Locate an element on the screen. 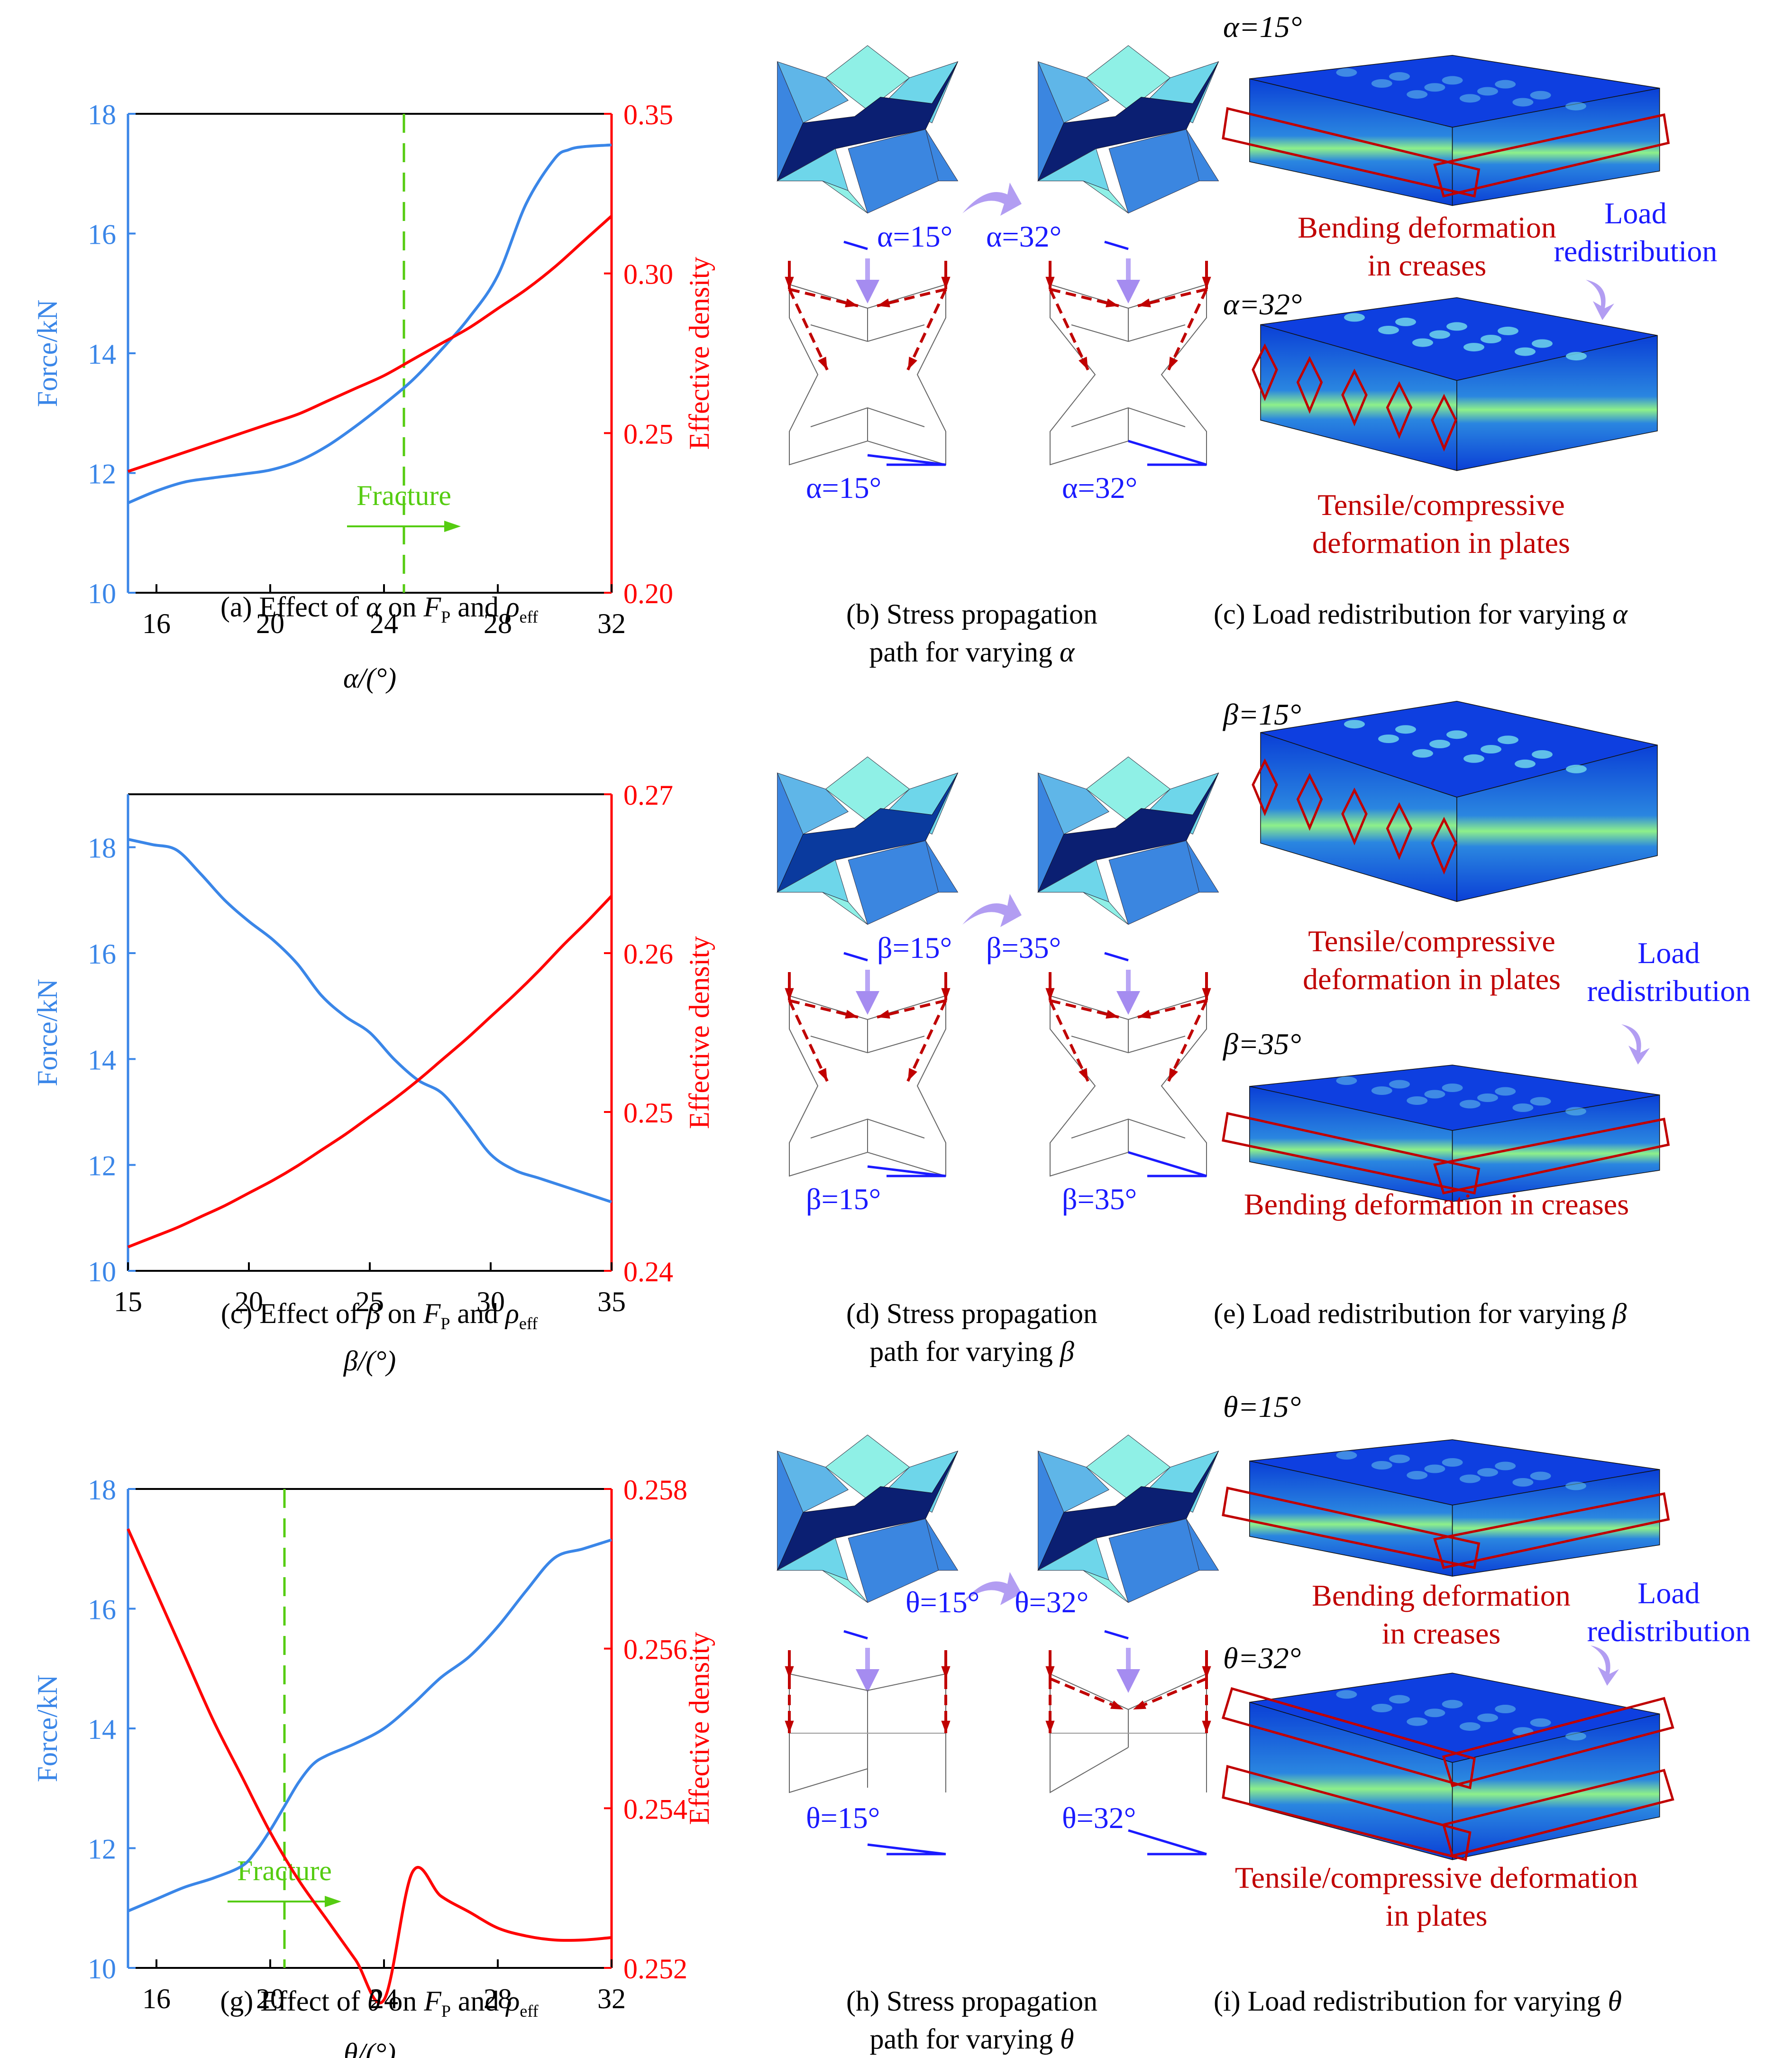  y-right-tick-label: 0.256 is located at coordinates (655, 1649).